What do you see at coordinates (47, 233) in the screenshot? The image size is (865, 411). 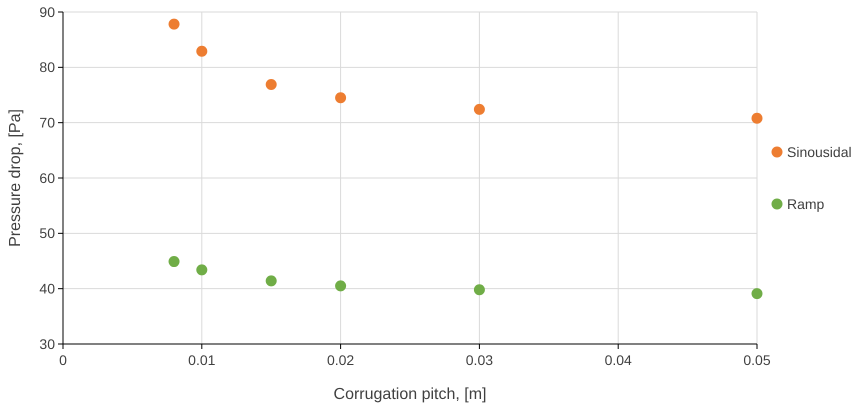 I see `y-tick-label: 50` at bounding box center [47, 233].